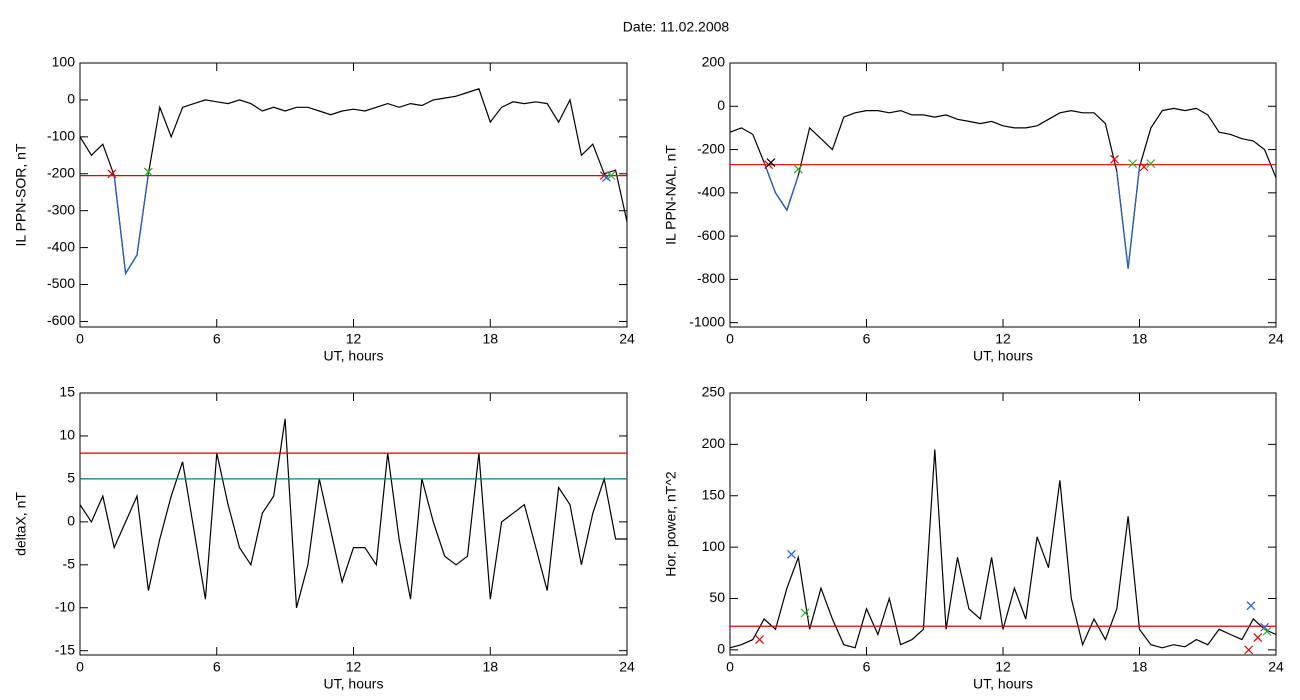  I want to click on y-tick-label: -500, so click(61, 283).